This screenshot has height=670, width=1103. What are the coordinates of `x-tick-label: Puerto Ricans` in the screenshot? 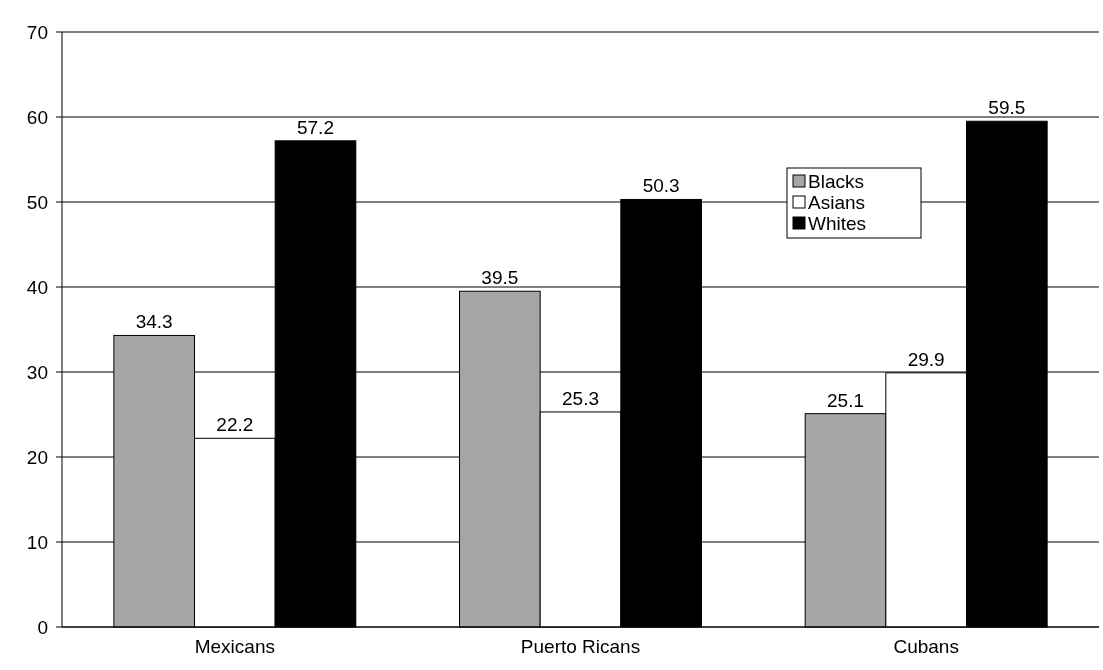 It's located at (580, 646).